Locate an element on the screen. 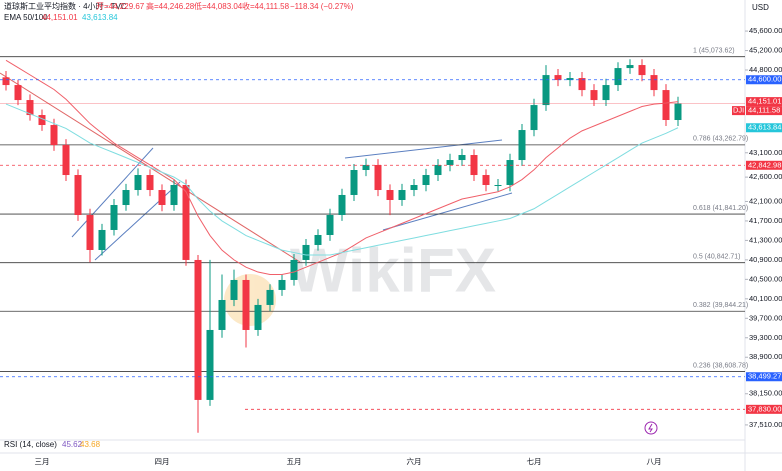  channel-line is located at coordinates (137, 221).